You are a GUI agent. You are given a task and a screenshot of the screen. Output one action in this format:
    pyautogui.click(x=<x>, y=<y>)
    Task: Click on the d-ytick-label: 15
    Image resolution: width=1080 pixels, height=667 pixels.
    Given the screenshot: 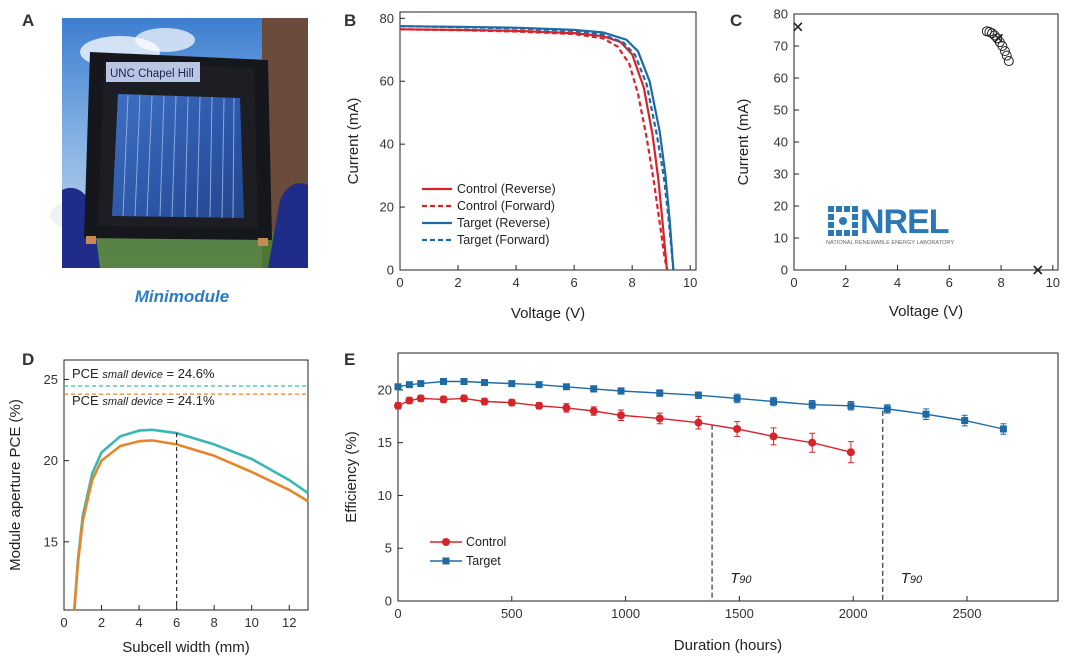 What is the action you would take?
    pyautogui.click(x=51, y=541)
    